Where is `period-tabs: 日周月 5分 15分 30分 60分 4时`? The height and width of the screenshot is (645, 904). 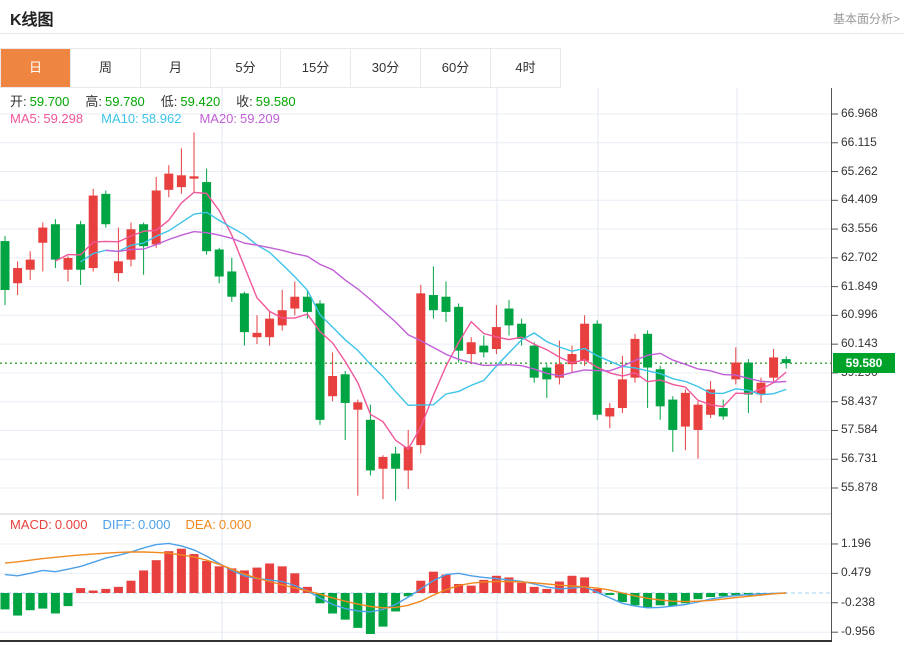 period-tabs: 日周月 5分 15分 30分 60分 4时 is located at coordinates (280, 68).